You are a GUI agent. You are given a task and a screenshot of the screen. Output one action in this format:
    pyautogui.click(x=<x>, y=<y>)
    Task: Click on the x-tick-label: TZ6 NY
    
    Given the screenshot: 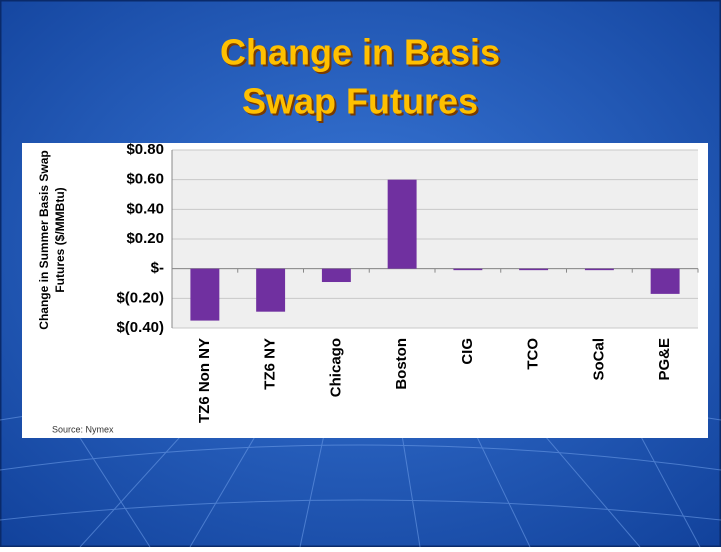 What is the action you would take?
    pyautogui.click(x=270, y=364)
    